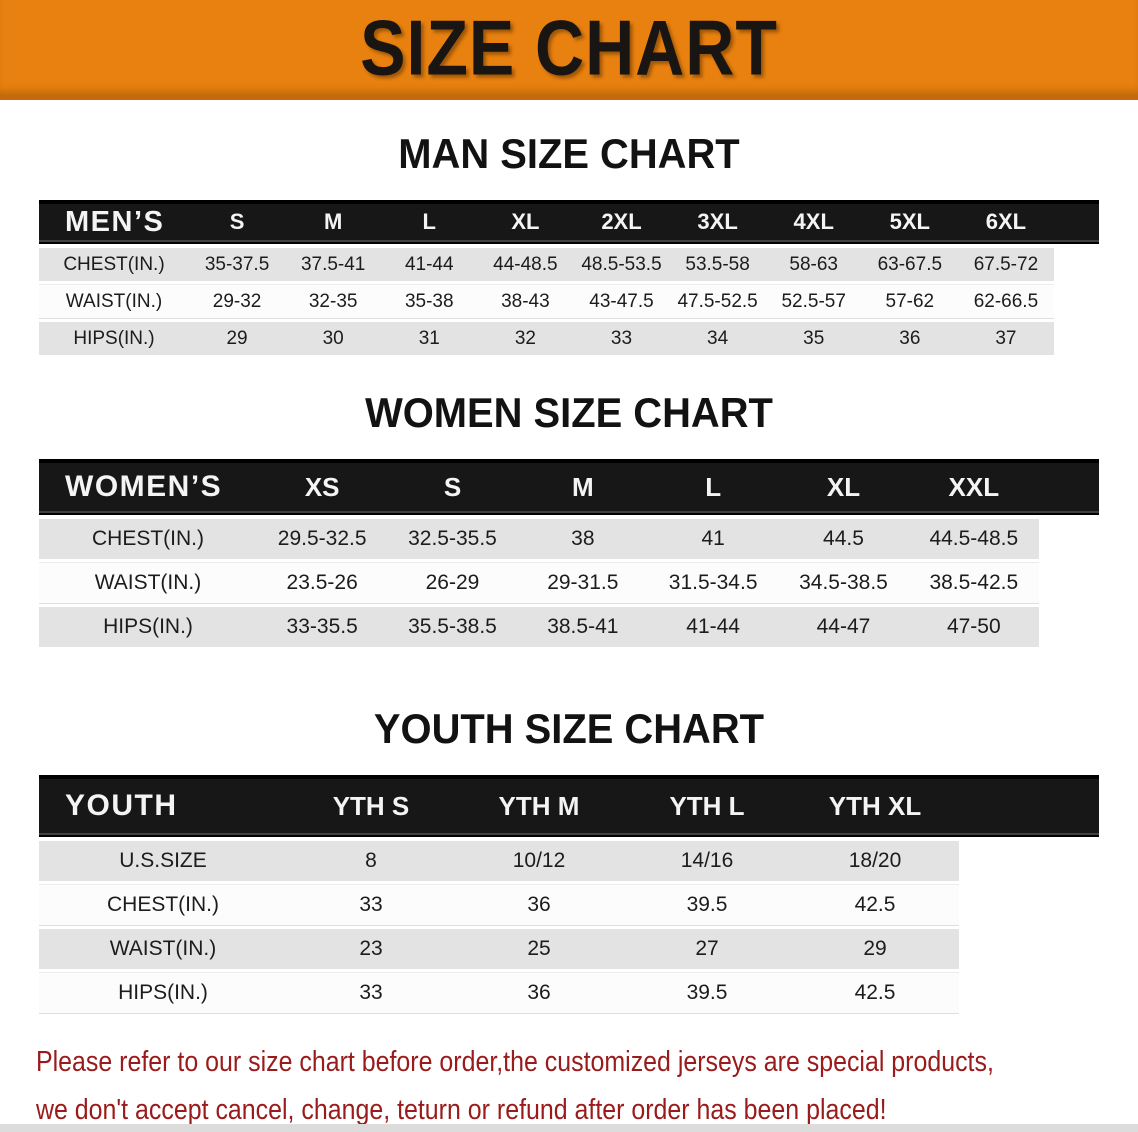  Describe the element at coordinates (452, 627) in the screenshot. I see `size-value-cell: 35.5-38.5` at that location.